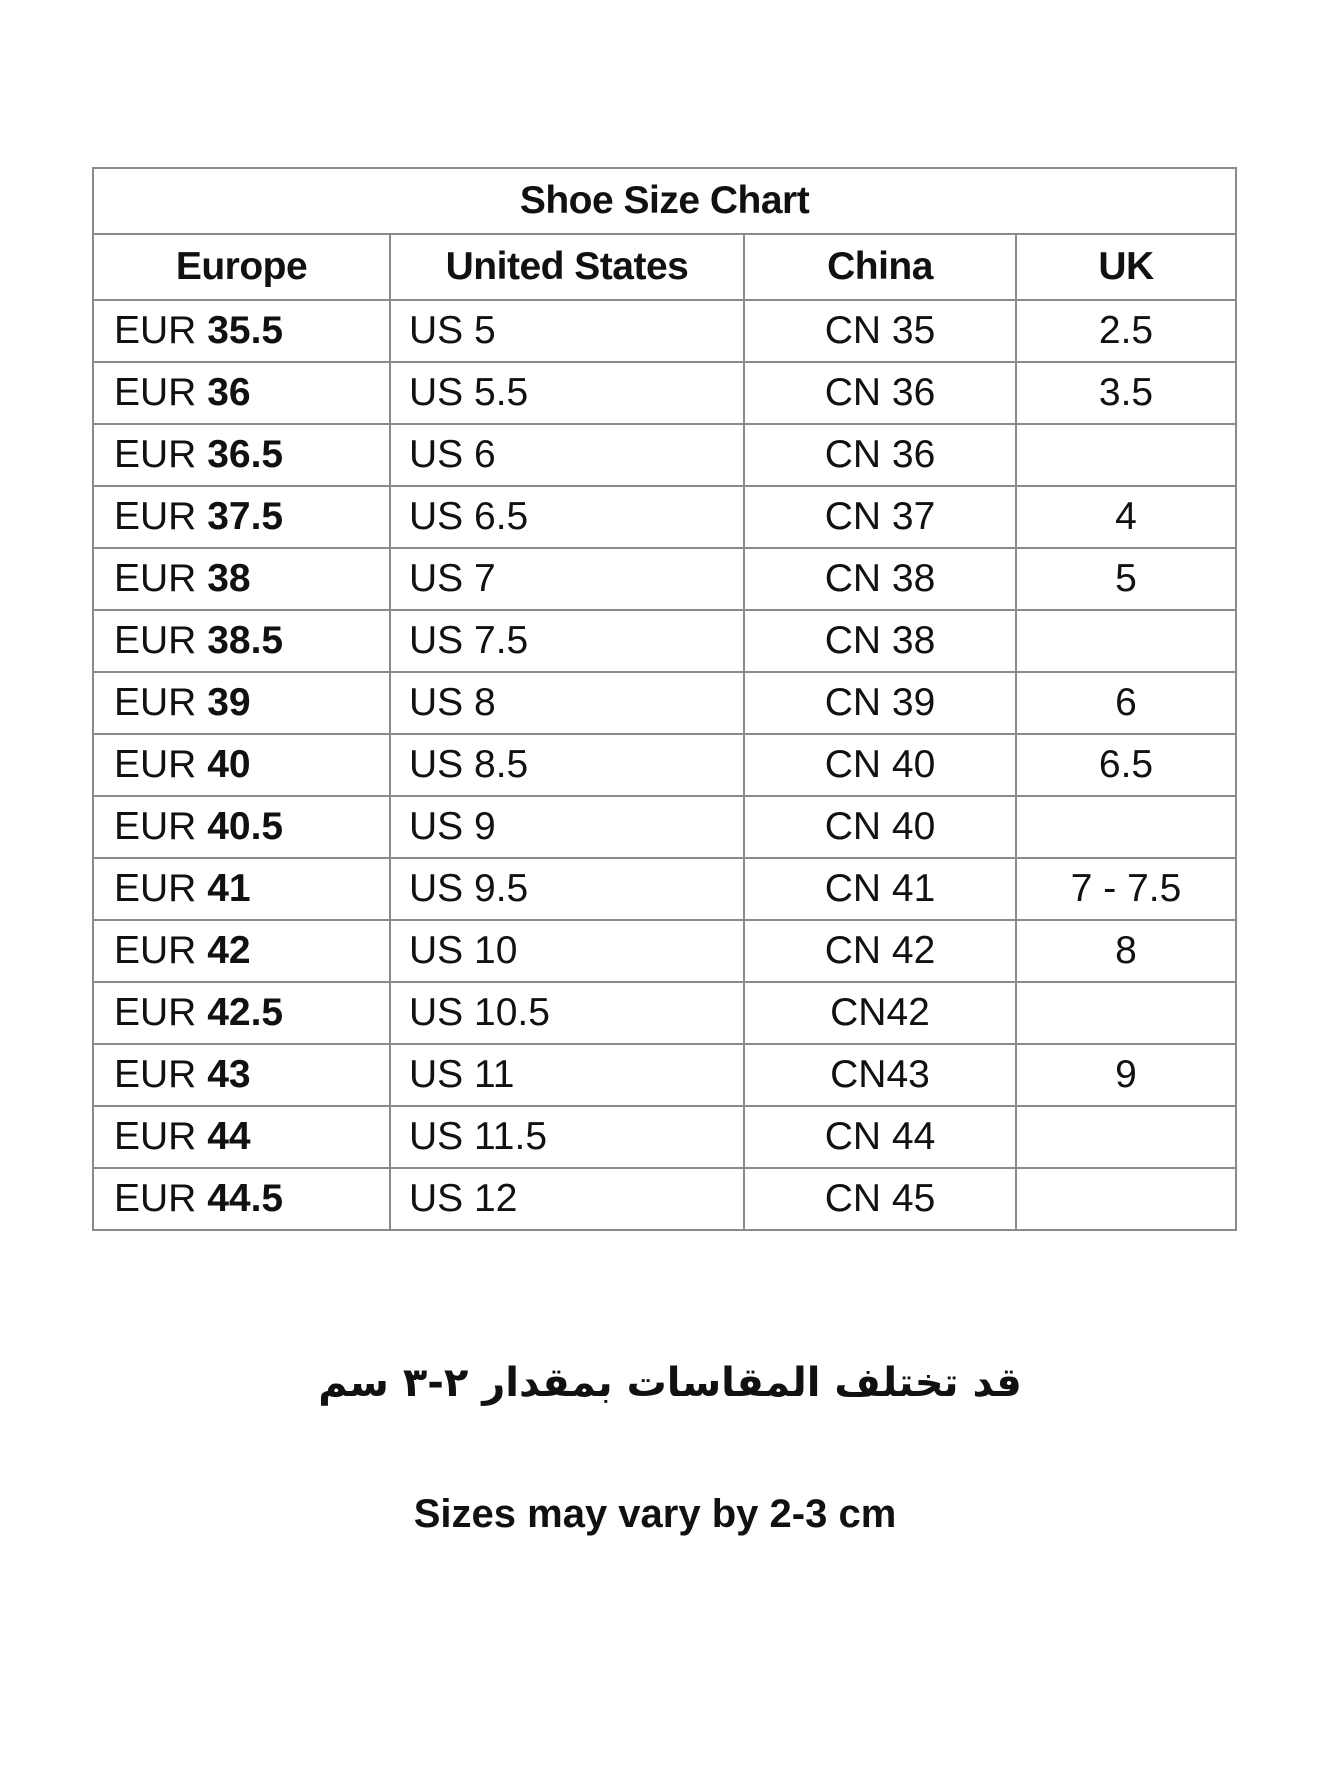 The width and height of the screenshot is (1340, 1785). I want to click on us-cell: US 12, so click(567, 1199).